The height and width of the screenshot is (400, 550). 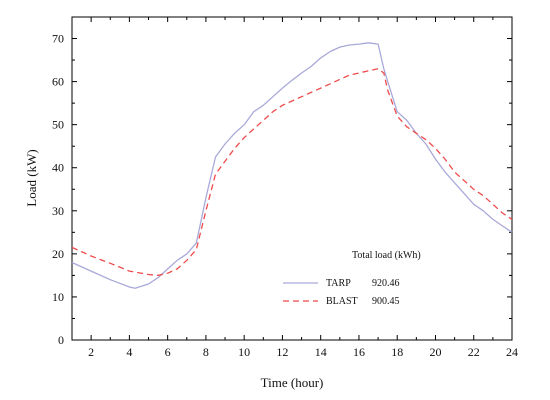 I want to click on legend-total-tarp: 920.46, so click(x=386, y=283).